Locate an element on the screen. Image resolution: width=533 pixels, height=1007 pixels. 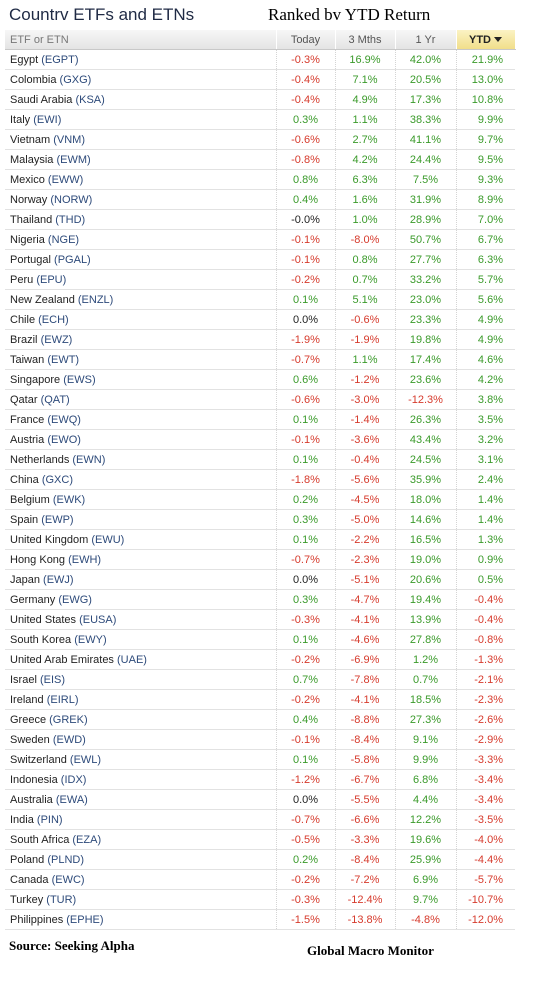
table-row: Vietnam (VNM) -0.6% 2.7% 41.1% 9.7% is located at coordinates (260, 139).